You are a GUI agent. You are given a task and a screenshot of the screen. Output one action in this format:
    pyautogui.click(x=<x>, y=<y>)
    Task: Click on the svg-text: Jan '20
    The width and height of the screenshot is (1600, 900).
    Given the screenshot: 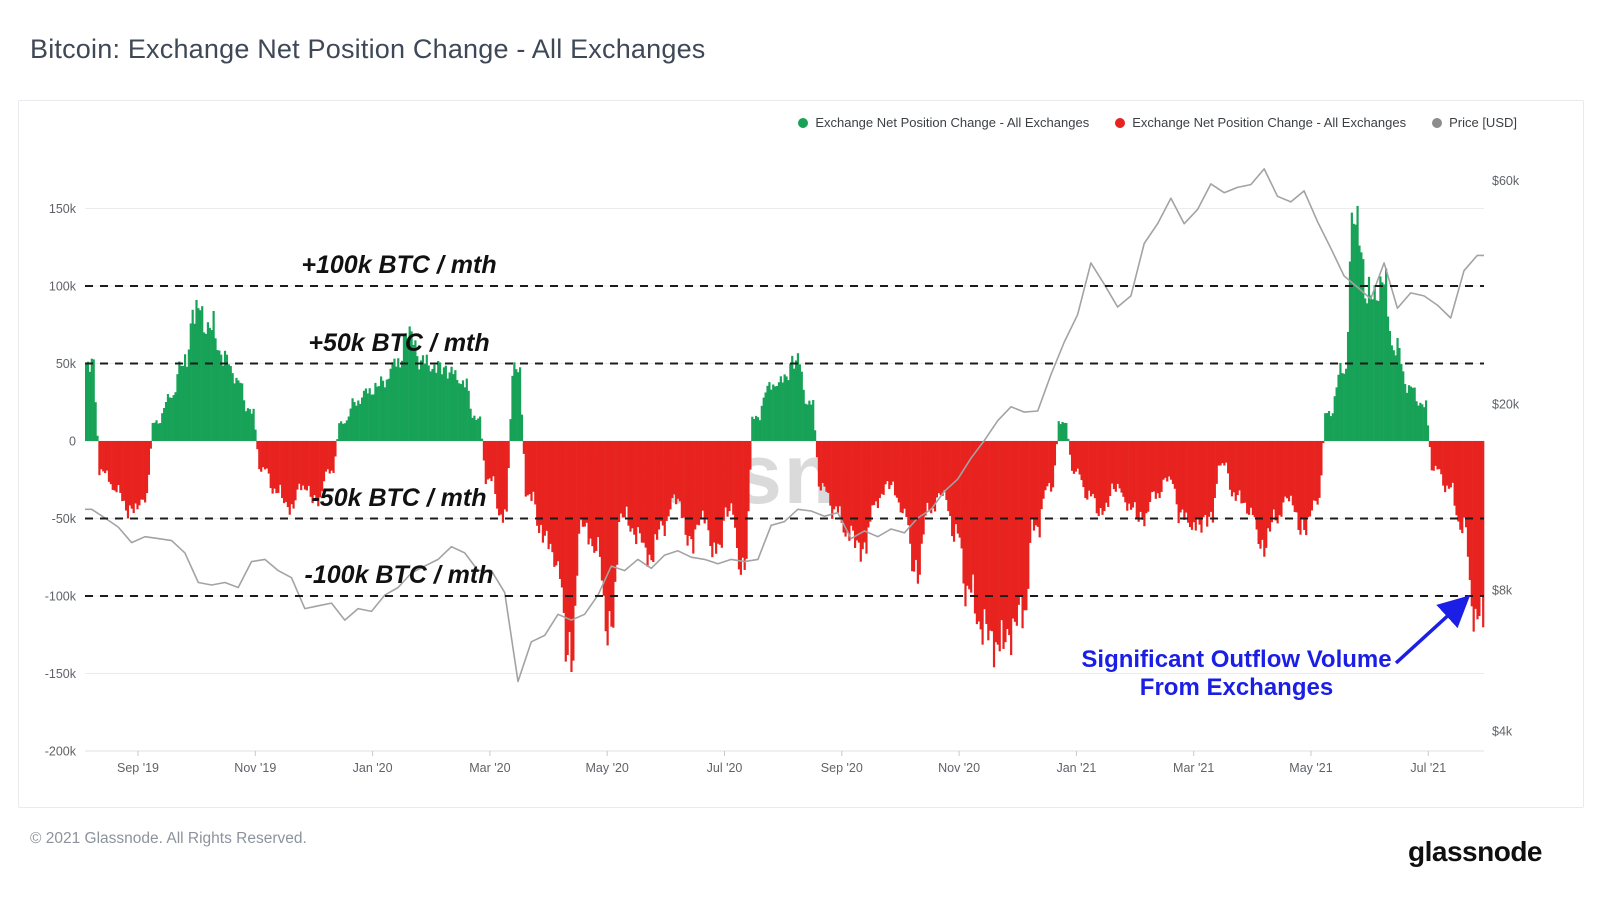 What is the action you would take?
    pyautogui.click(x=373, y=768)
    